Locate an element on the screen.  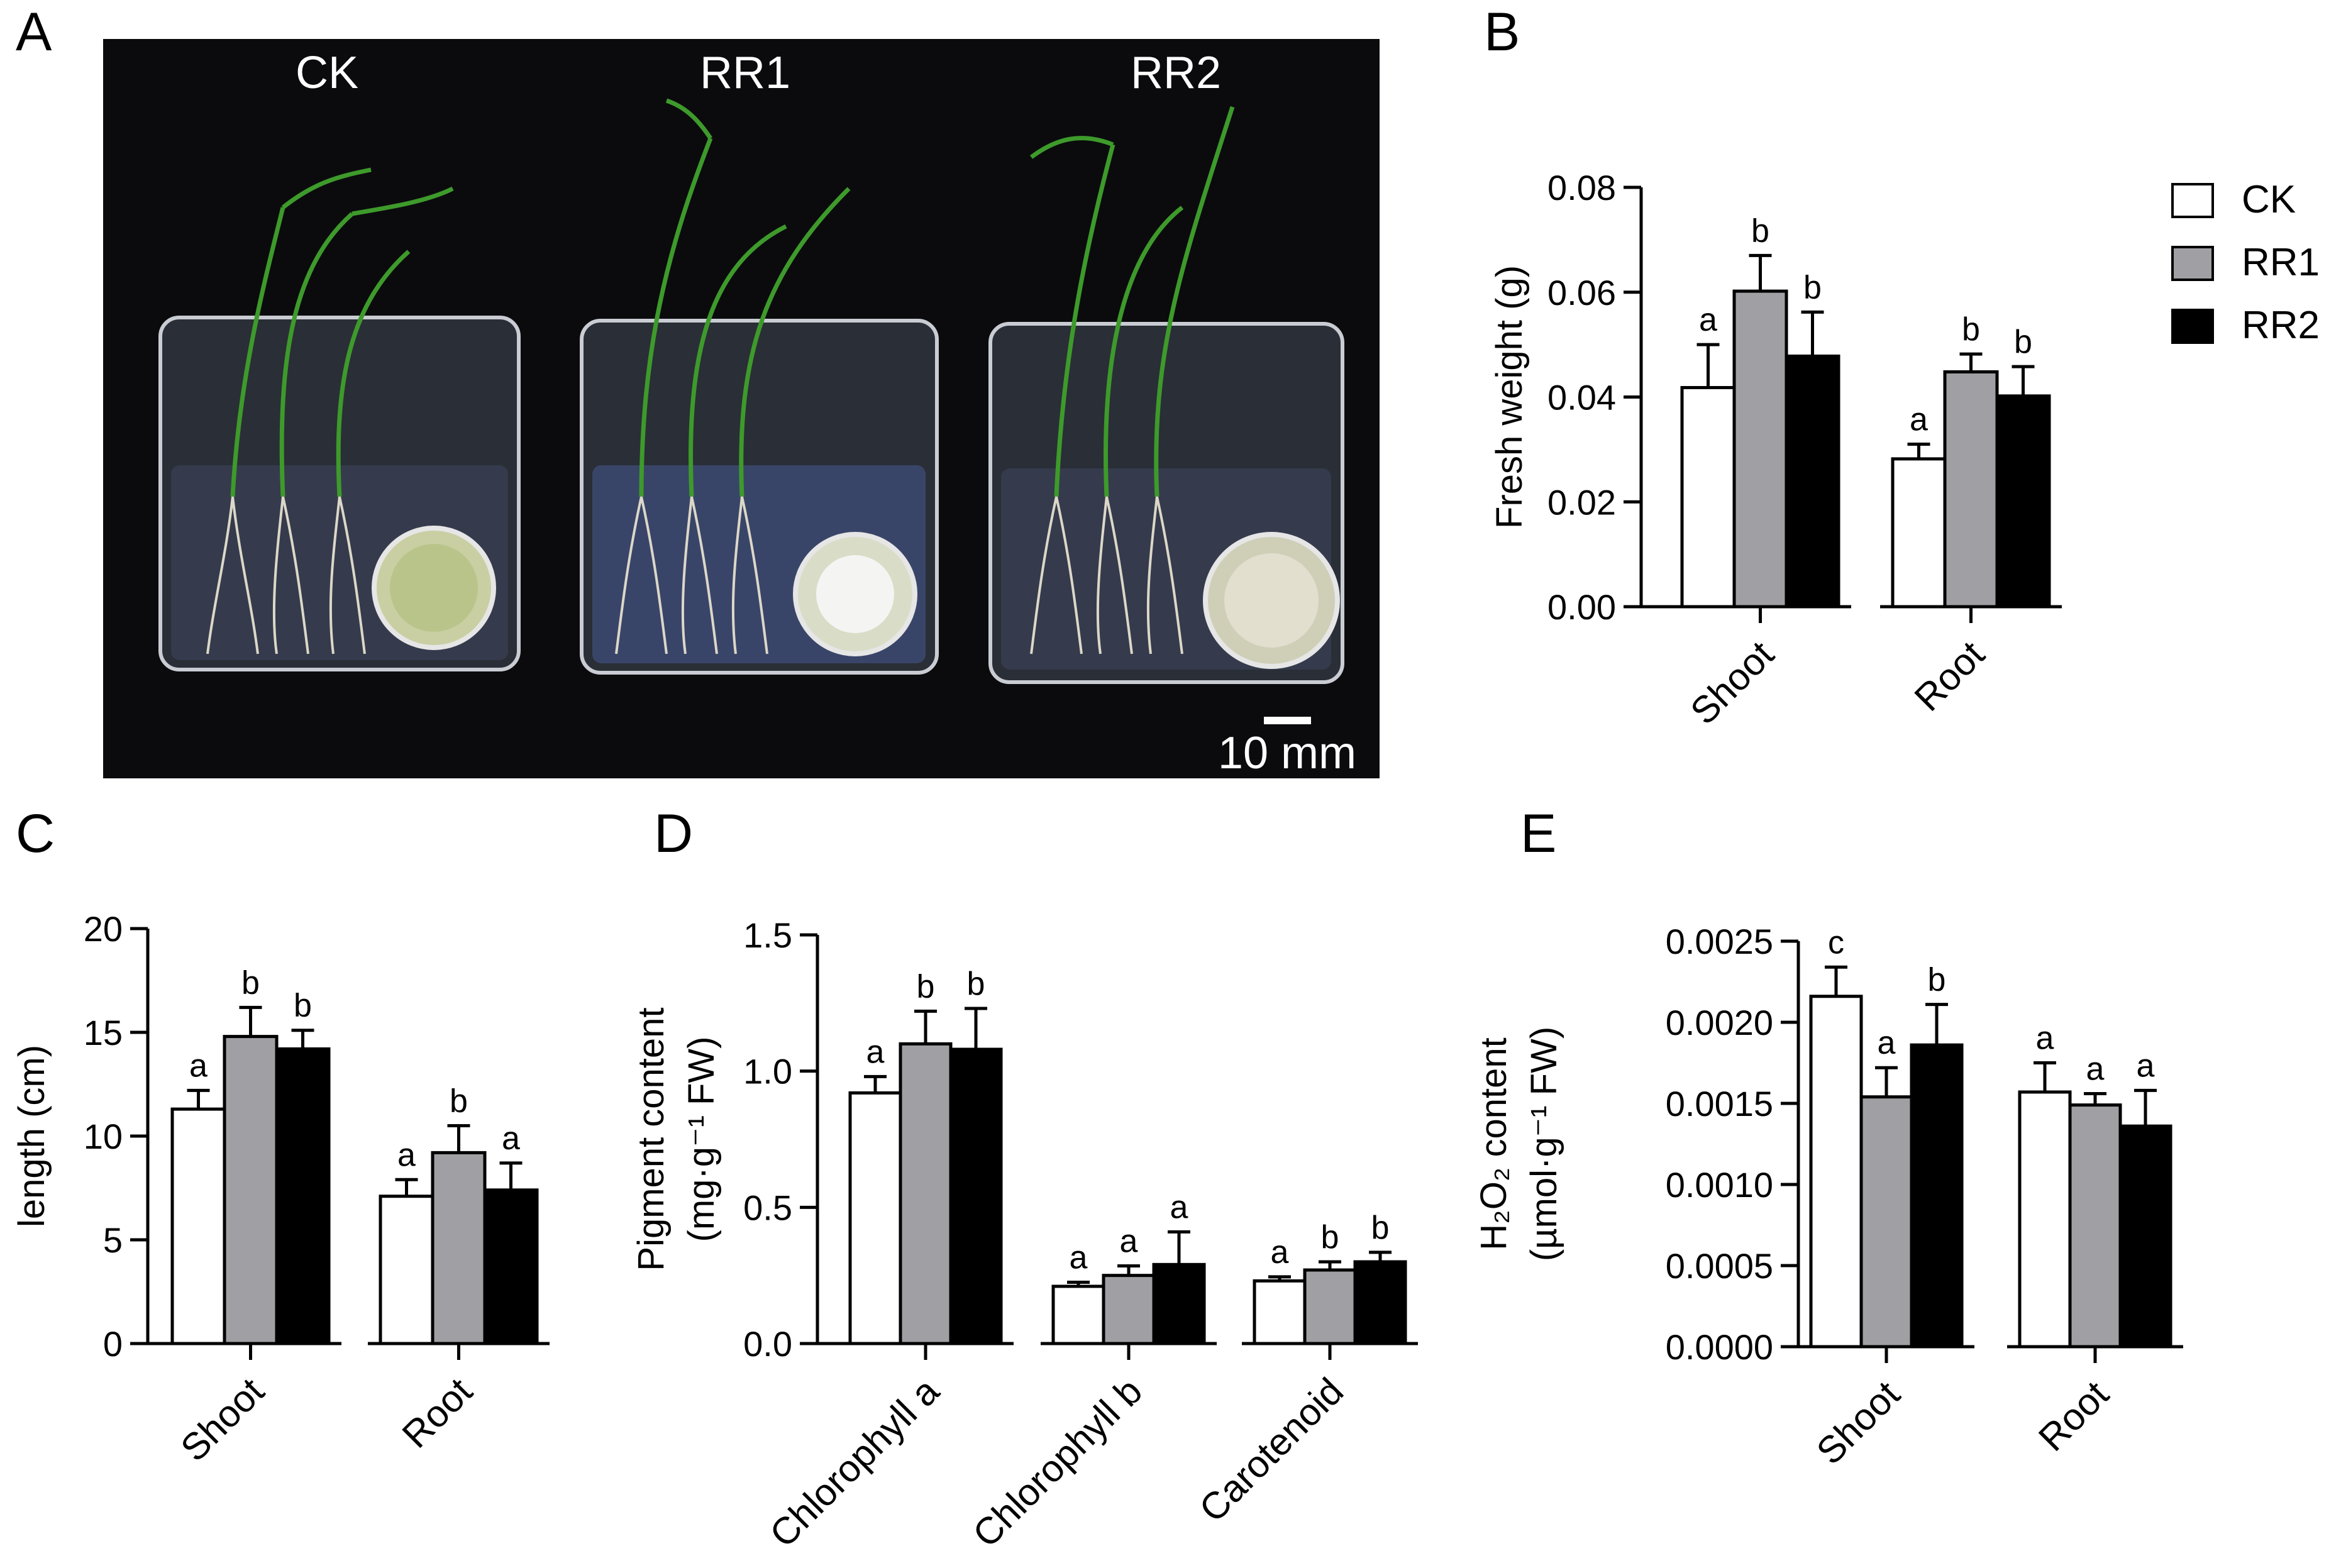
panel-letter-a: A is located at coordinates (34, 32).